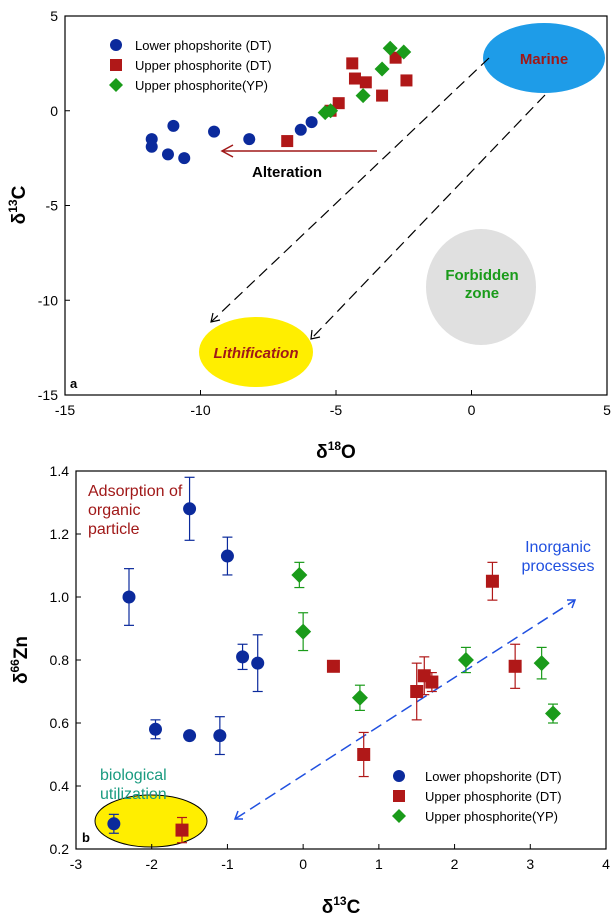 The height and width of the screenshot is (921, 611). Describe the element at coordinates (76, 864) in the screenshot. I see `xtick-label-b-0: -3` at that location.